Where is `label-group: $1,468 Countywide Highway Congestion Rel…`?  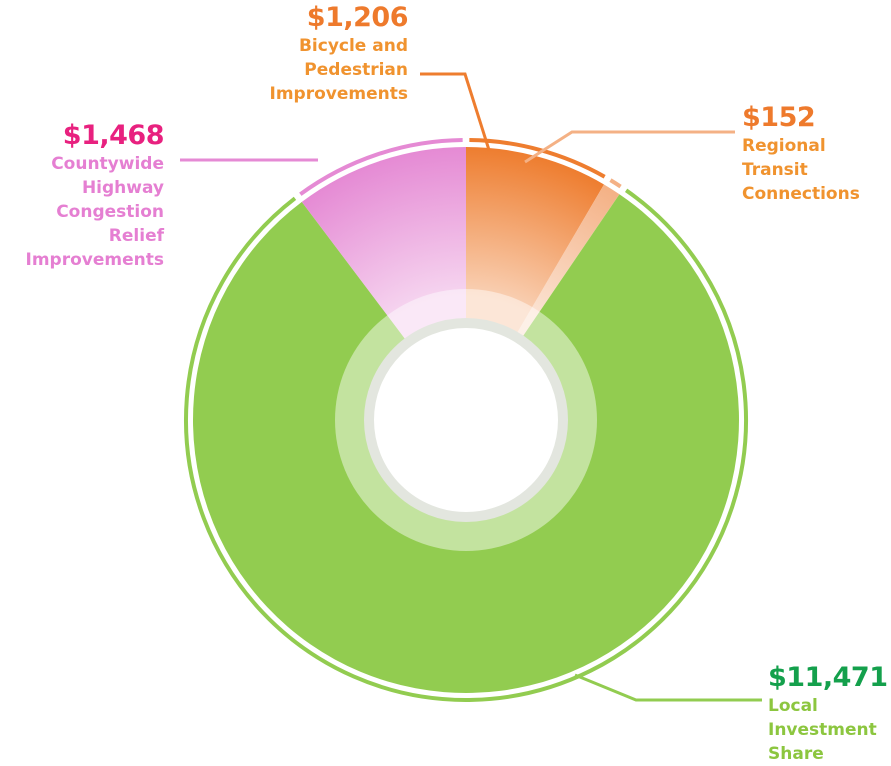 label-group: $1,468 Countywide Highway Congestion Rel… is located at coordinates (84, 196).